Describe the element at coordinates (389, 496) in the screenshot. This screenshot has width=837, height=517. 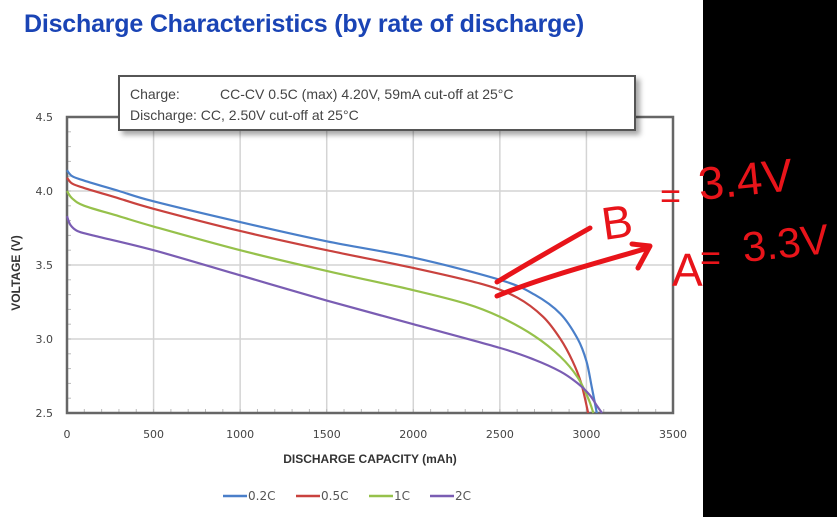
I see `legend-item-1C: 1C` at that location.